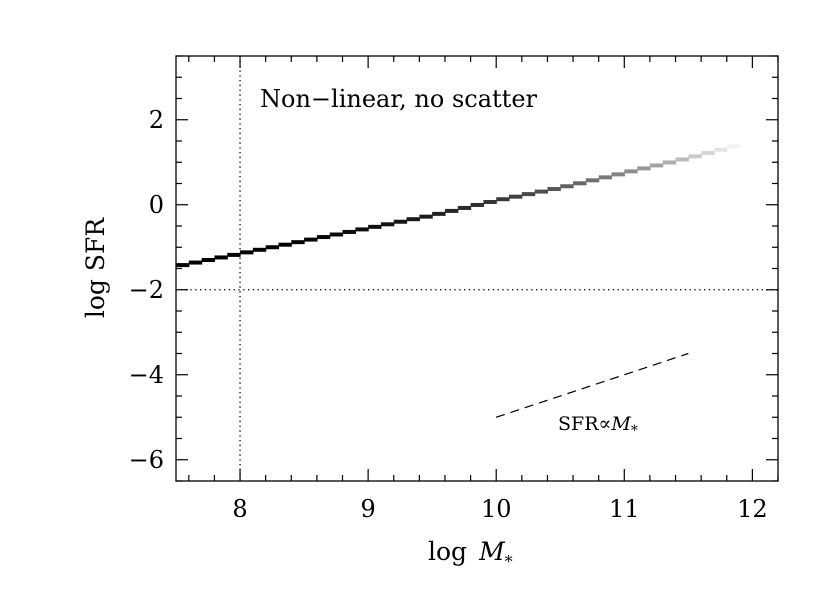 This screenshot has width=830, height=593. I want to click on slope-label: SFR∝M*, so click(598, 426).